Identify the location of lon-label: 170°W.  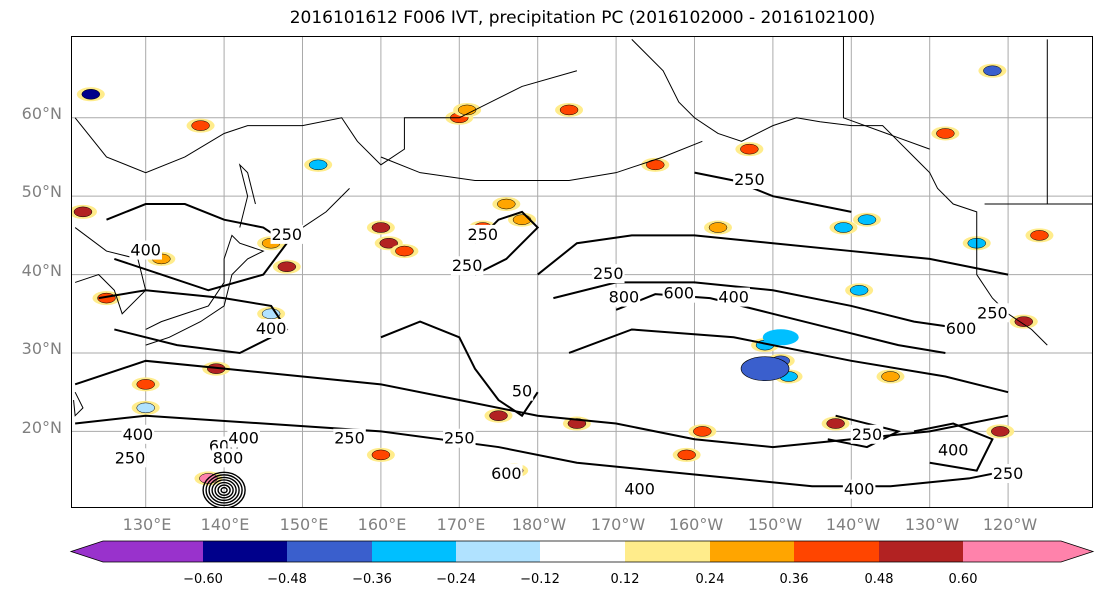
(618, 524).